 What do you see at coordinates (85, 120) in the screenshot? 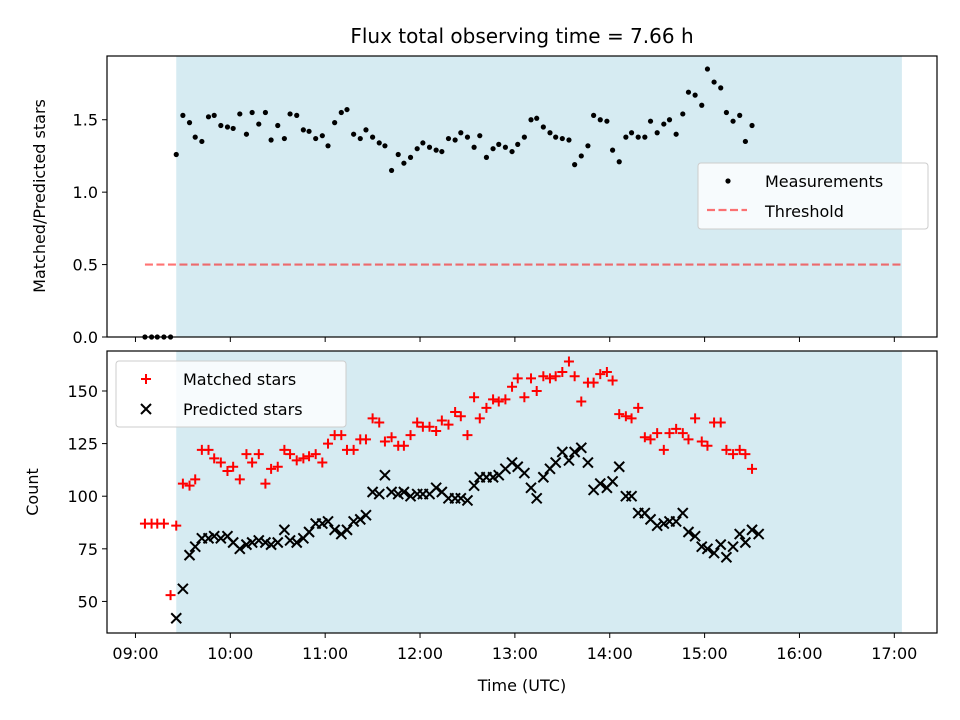
I see `y-tick-label: 1.5` at bounding box center [85, 120].